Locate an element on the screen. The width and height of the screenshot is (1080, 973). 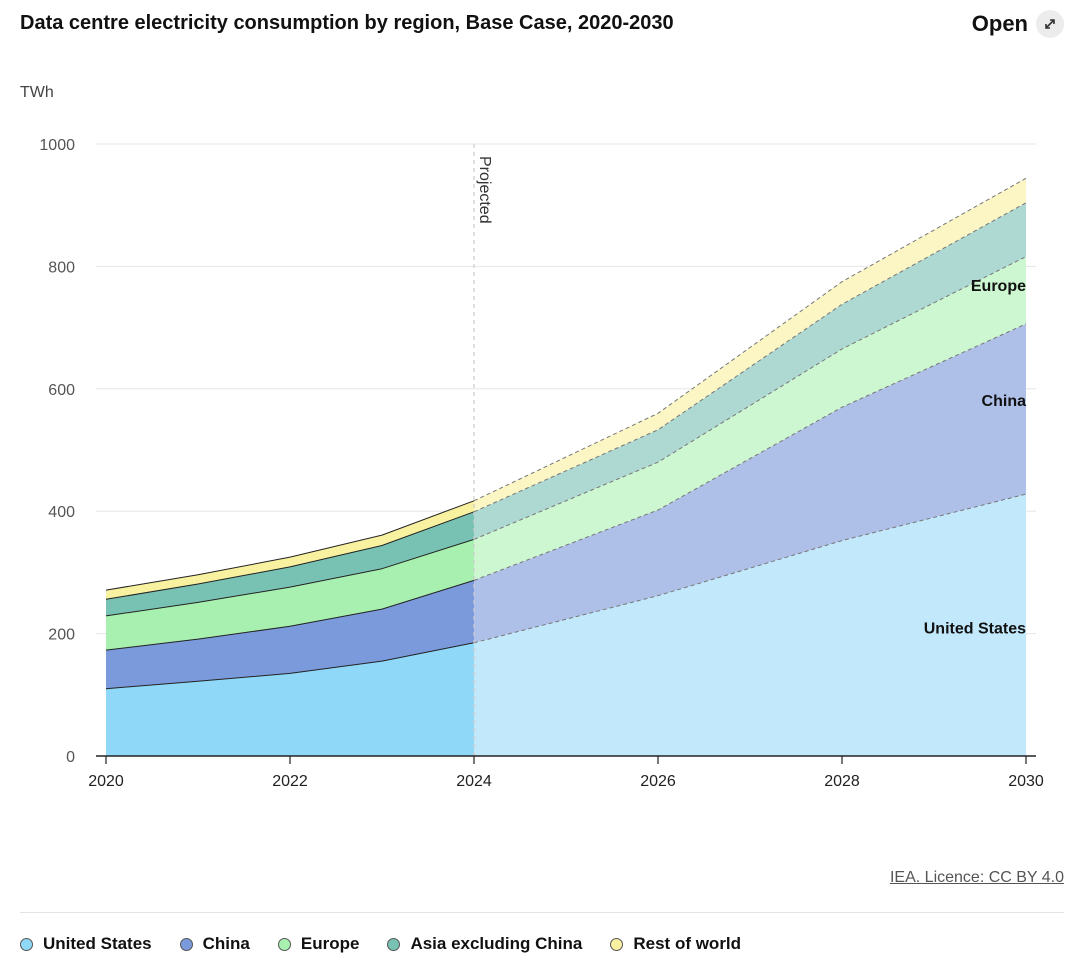
area-labels: Europe China United States is located at coordinates (975, 458).